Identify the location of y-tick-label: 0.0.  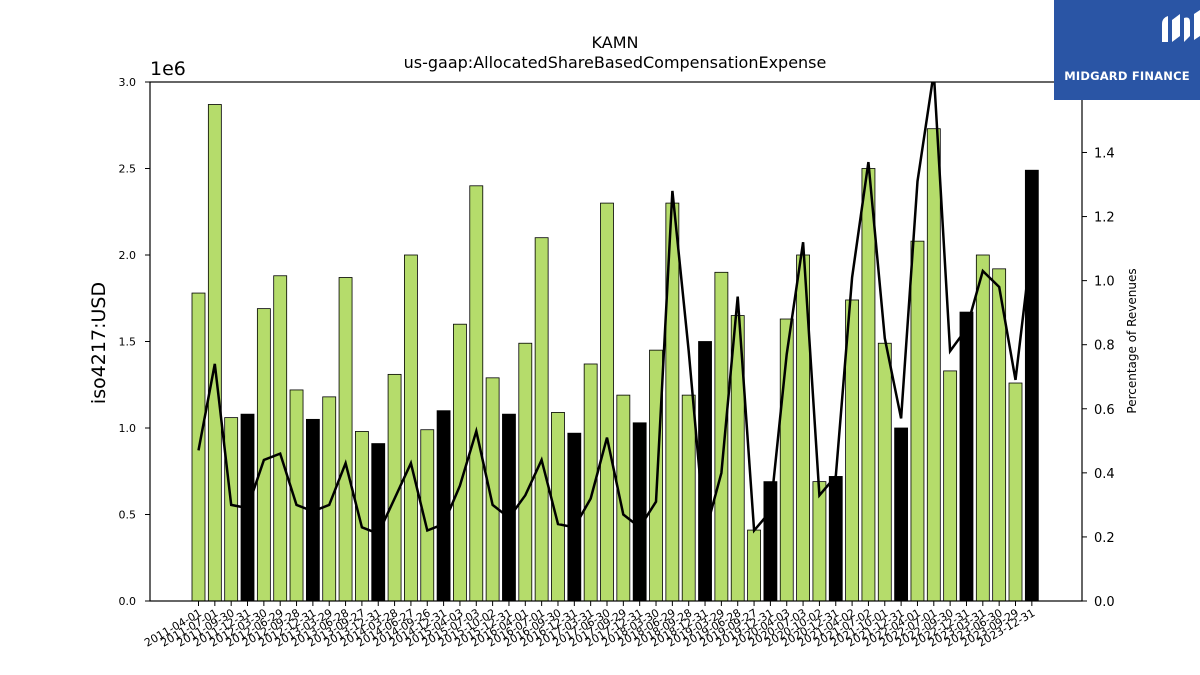
(128, 601).